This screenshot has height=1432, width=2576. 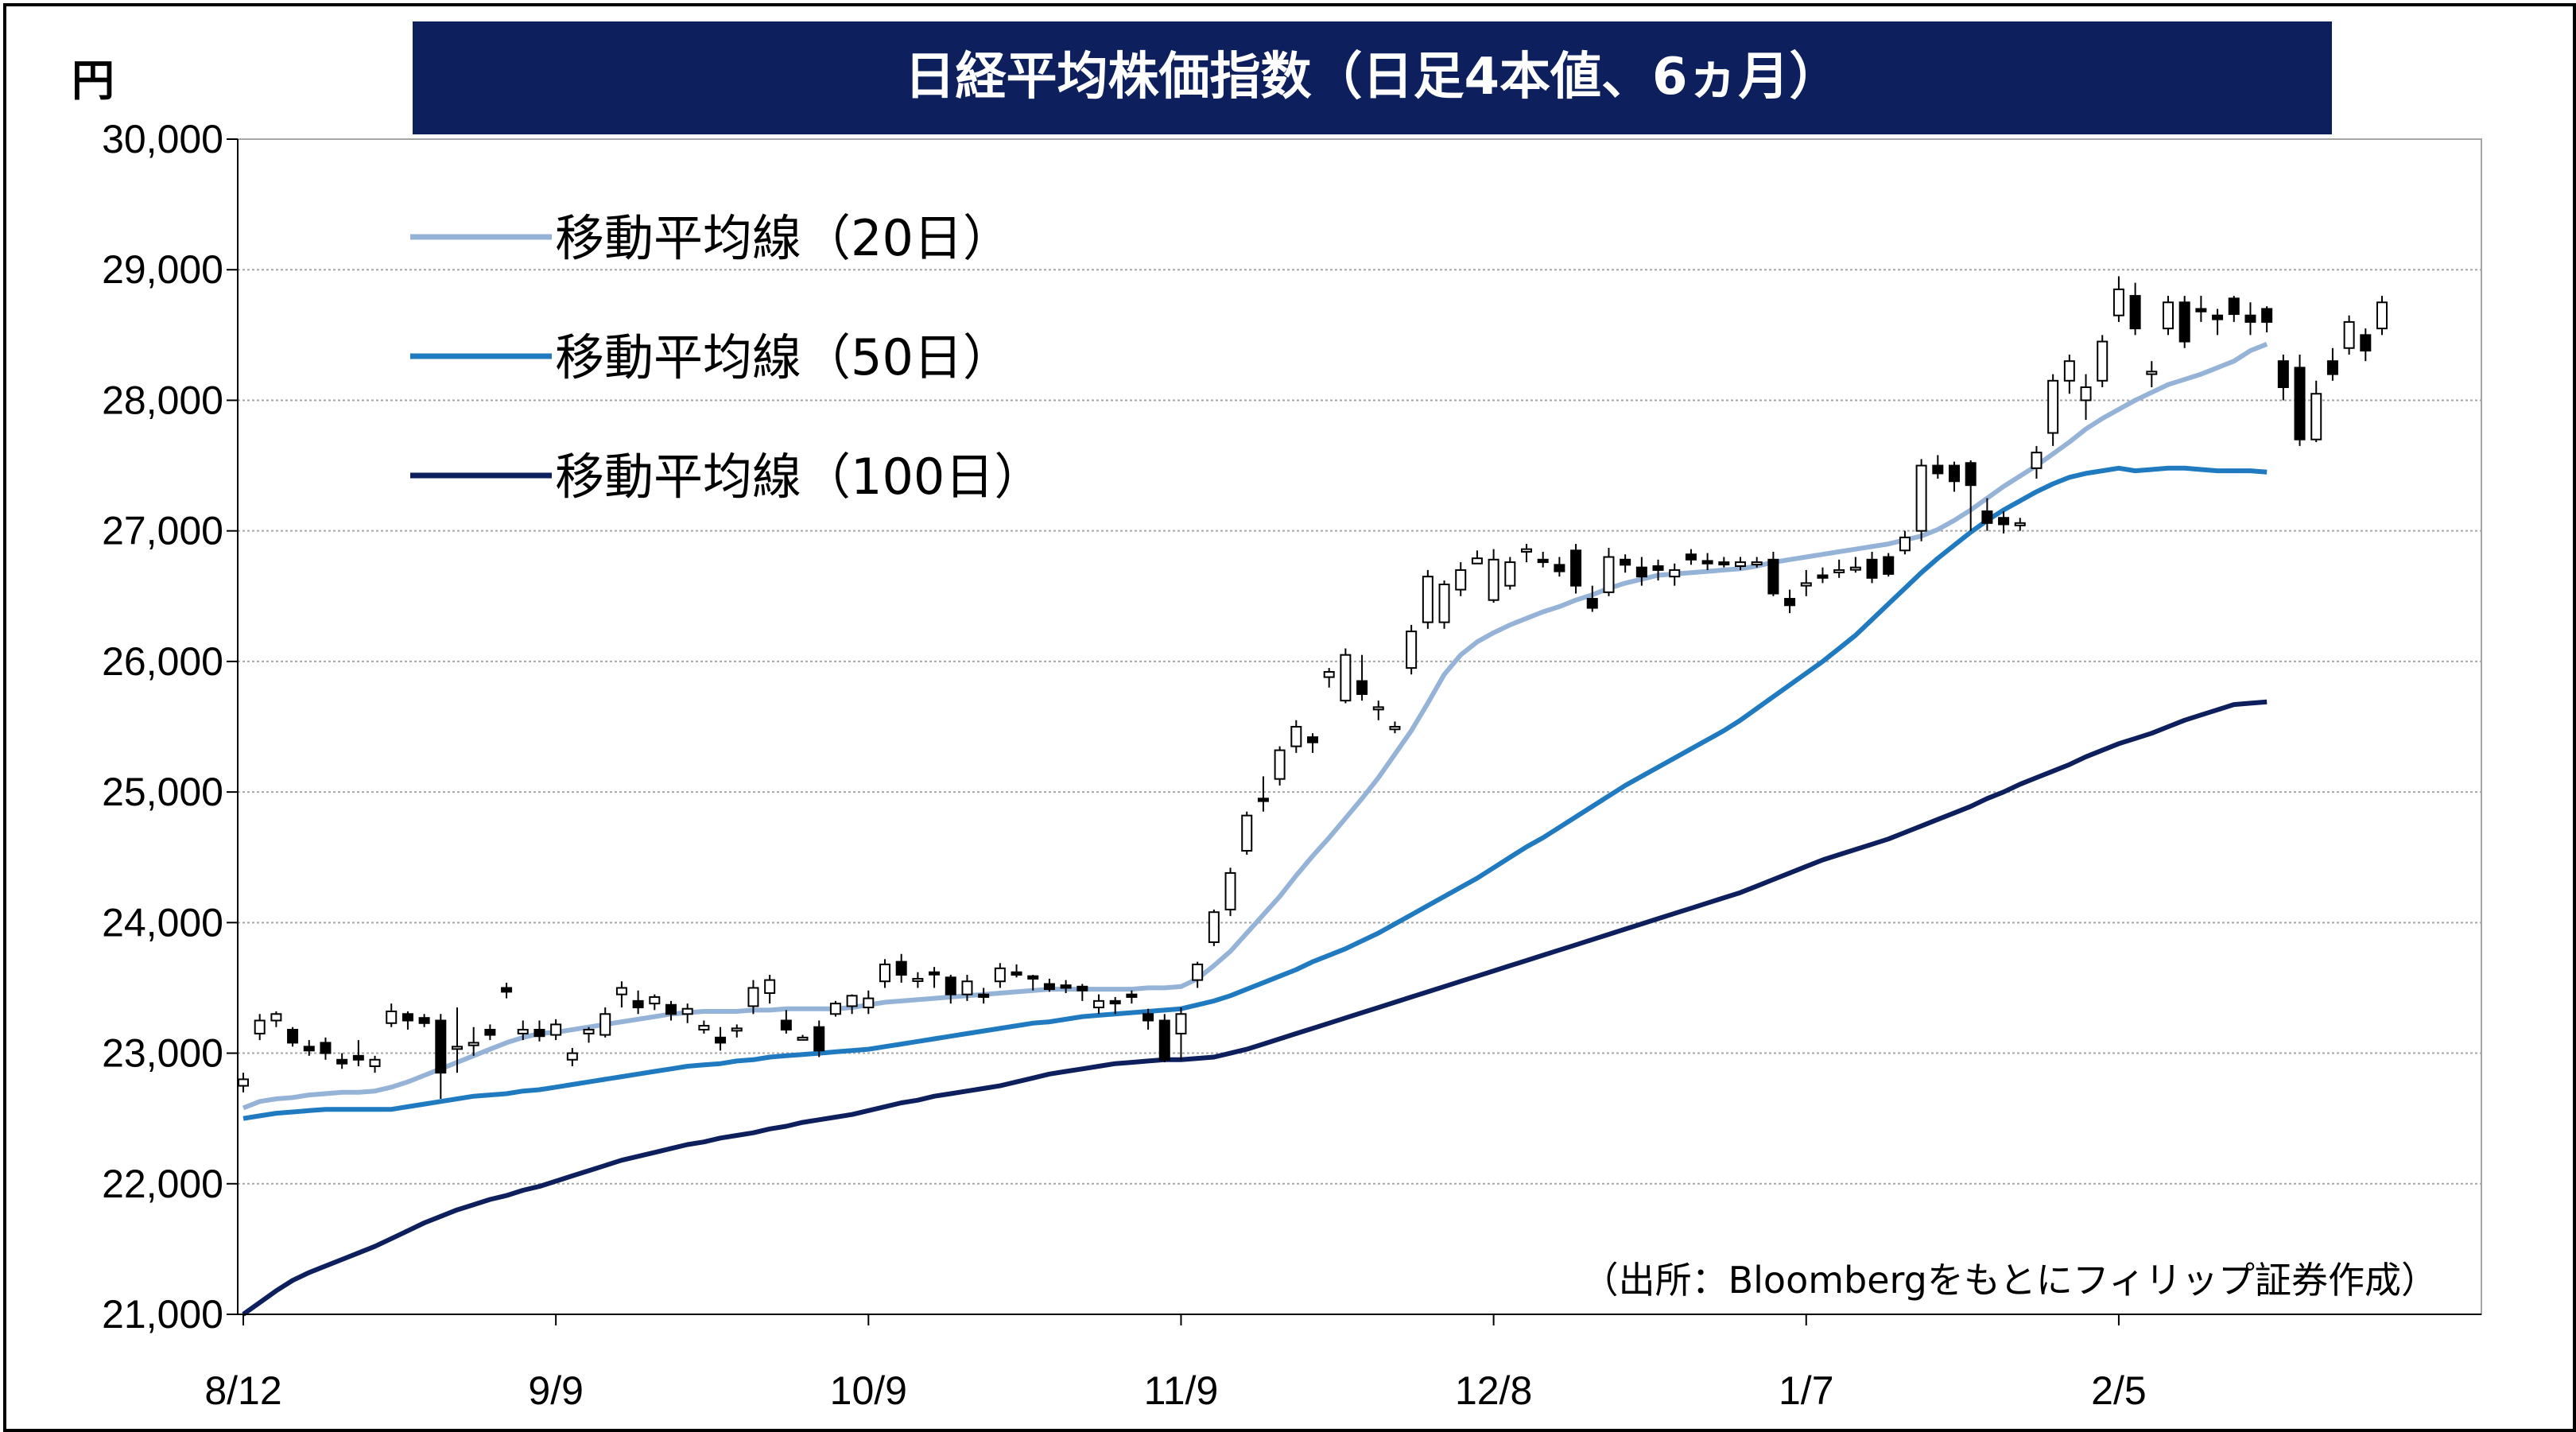 I want to click on y-tick-label: 23,000, so click(x=162, y=1053).